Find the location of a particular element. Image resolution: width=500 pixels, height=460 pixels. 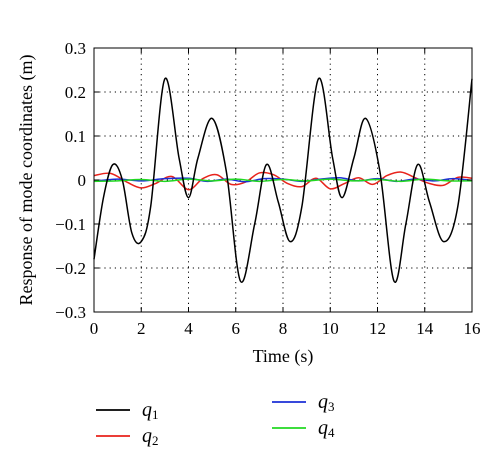

legend-label-q4: q4 is located at coordinates (326, 428).